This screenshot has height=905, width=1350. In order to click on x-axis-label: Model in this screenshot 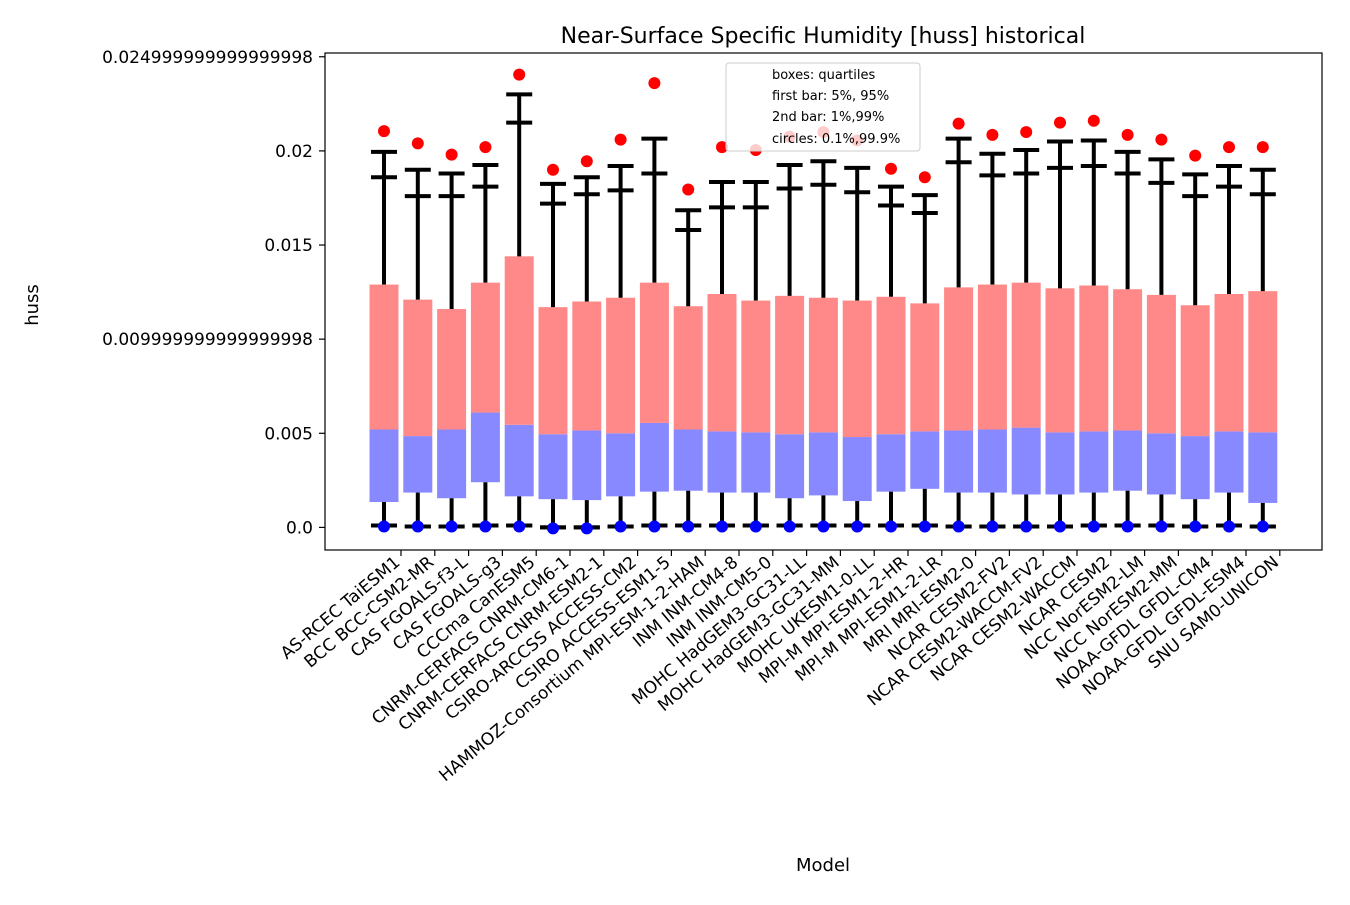, I will do `click(823, 865)`.